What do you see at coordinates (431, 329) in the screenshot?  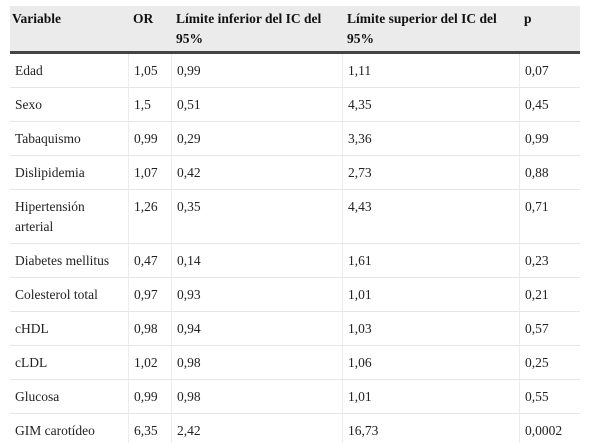 I see `cell-ci-upper: 1,03` at bounding box center [431, 329].